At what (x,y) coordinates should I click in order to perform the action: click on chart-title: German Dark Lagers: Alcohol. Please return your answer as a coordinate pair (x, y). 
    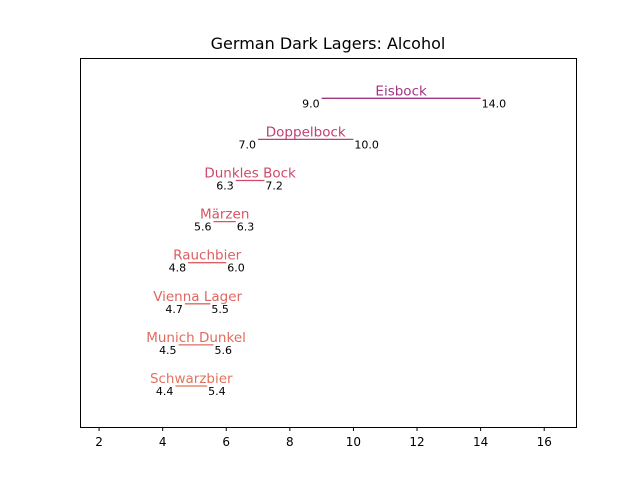
    Looking at the image, I should click on (328, 43).